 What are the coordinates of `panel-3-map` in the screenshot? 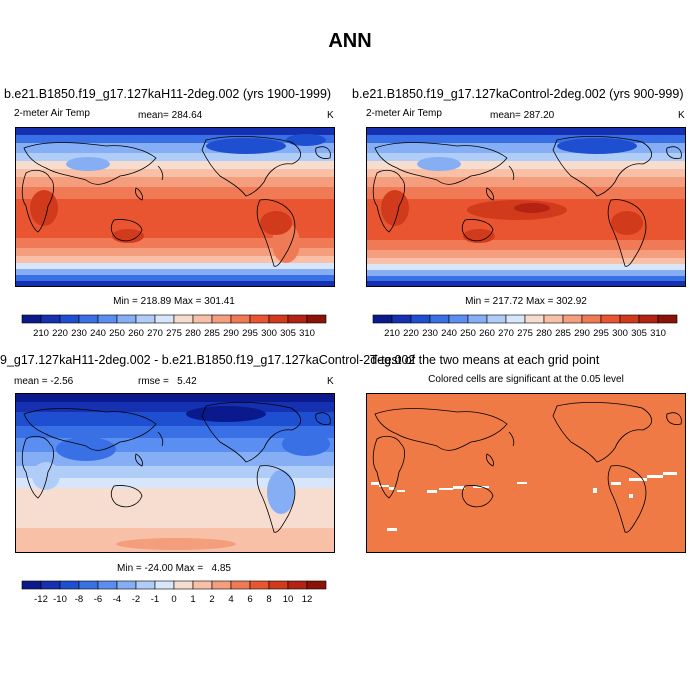 It's located at (175, 473).